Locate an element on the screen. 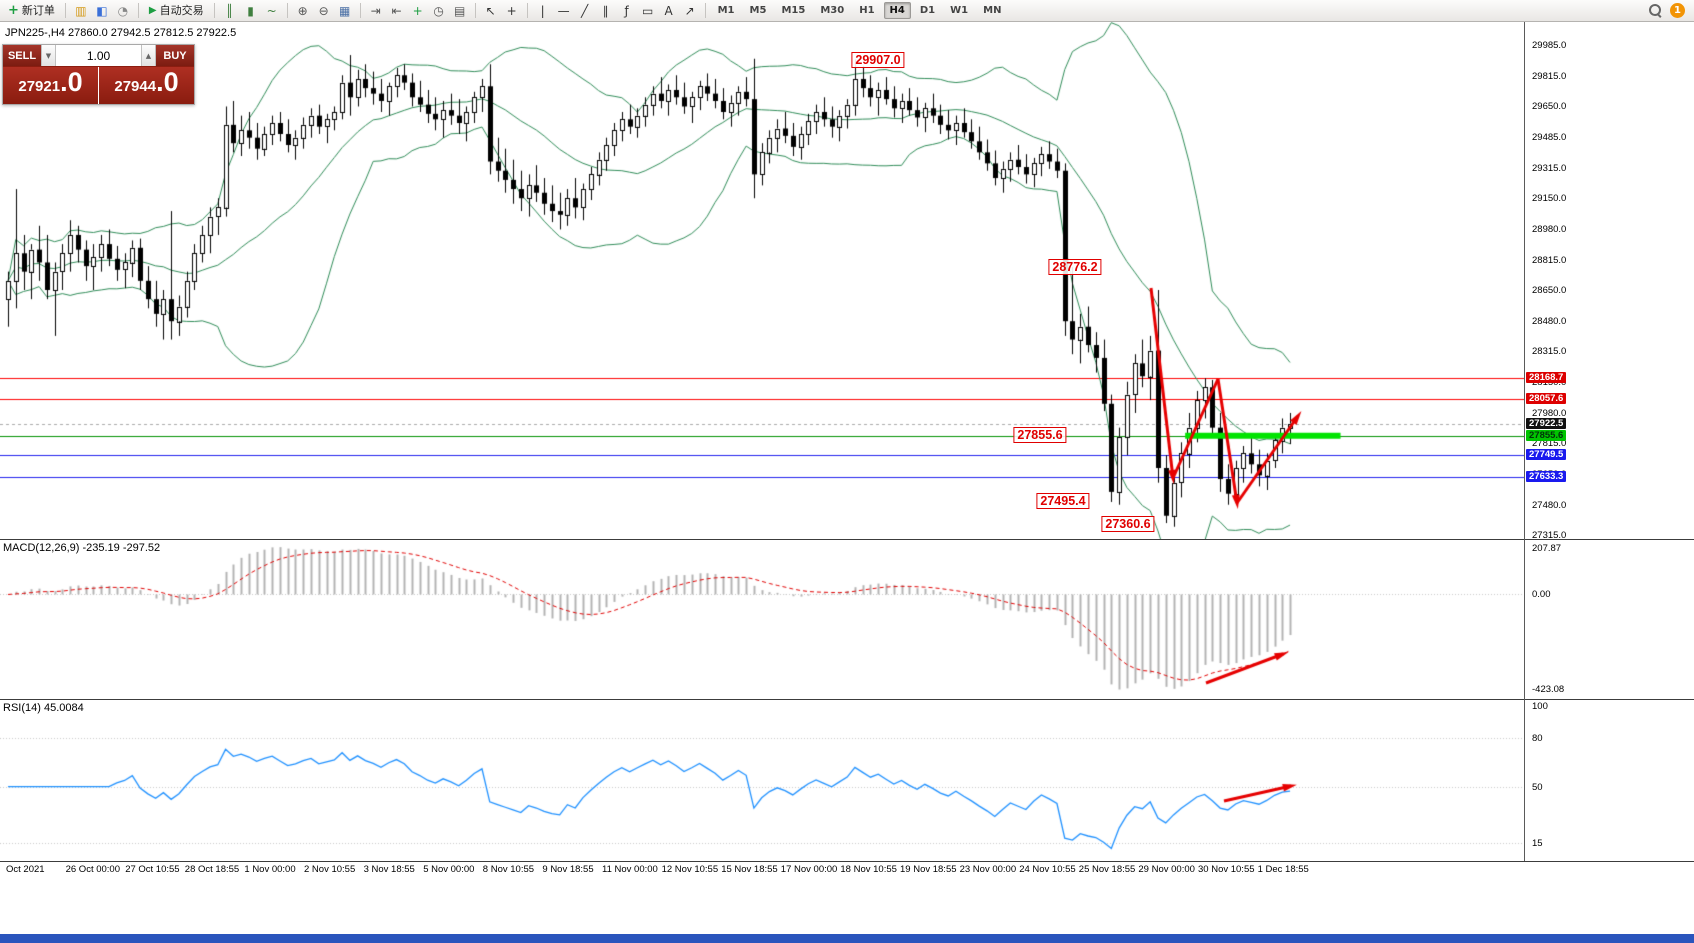 This screenshot has height=943, width=1694. timeframe-h4: H4 is located at coordinates (897, 10).